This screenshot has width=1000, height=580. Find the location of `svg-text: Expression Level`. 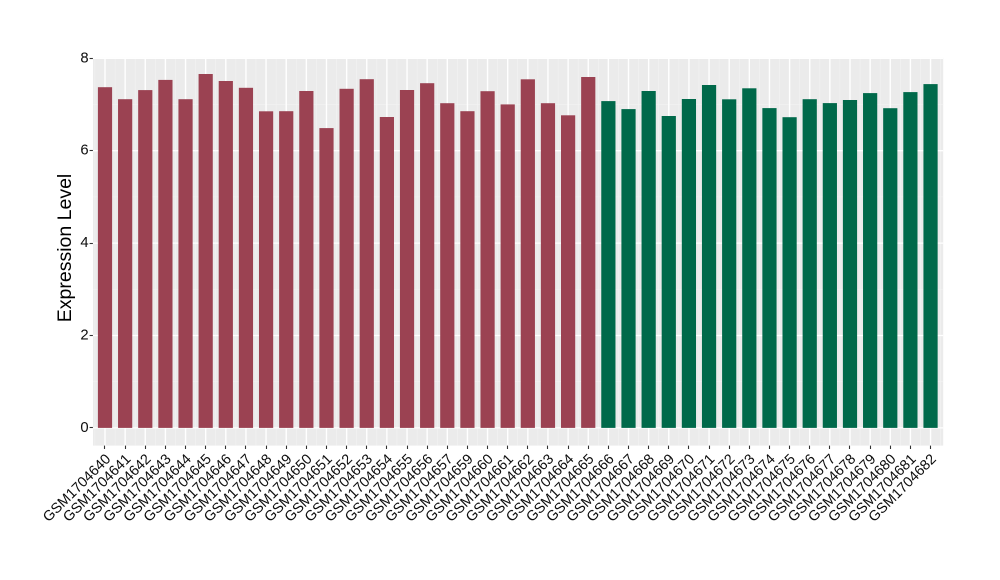

svg-text: Expression Level is located at coordinates (65, 248).